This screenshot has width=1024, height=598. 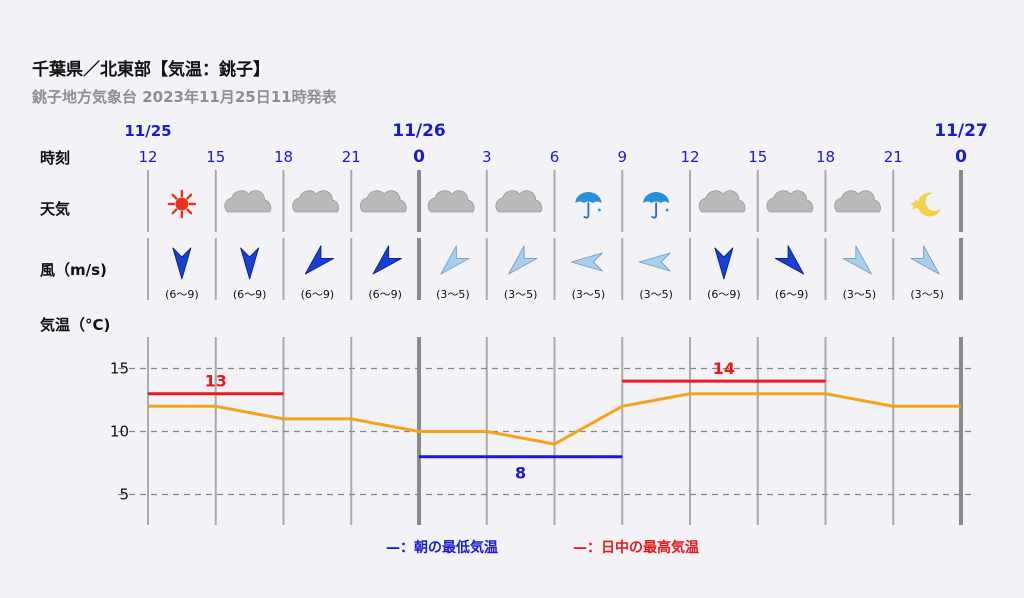 What do you see at coordinates (55, 158) in the screenshot?
I see `time-row-label: 時刻` at bounding box center [55, 158].